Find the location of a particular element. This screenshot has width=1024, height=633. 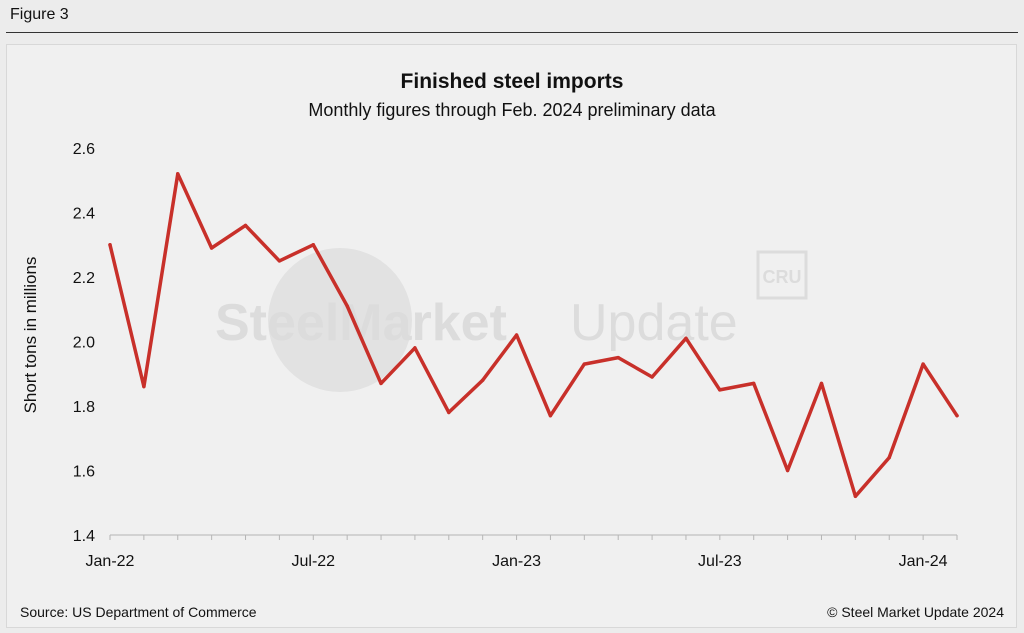

watermark-brand-bold: SteelMarket is located at coordinates (361, 323).